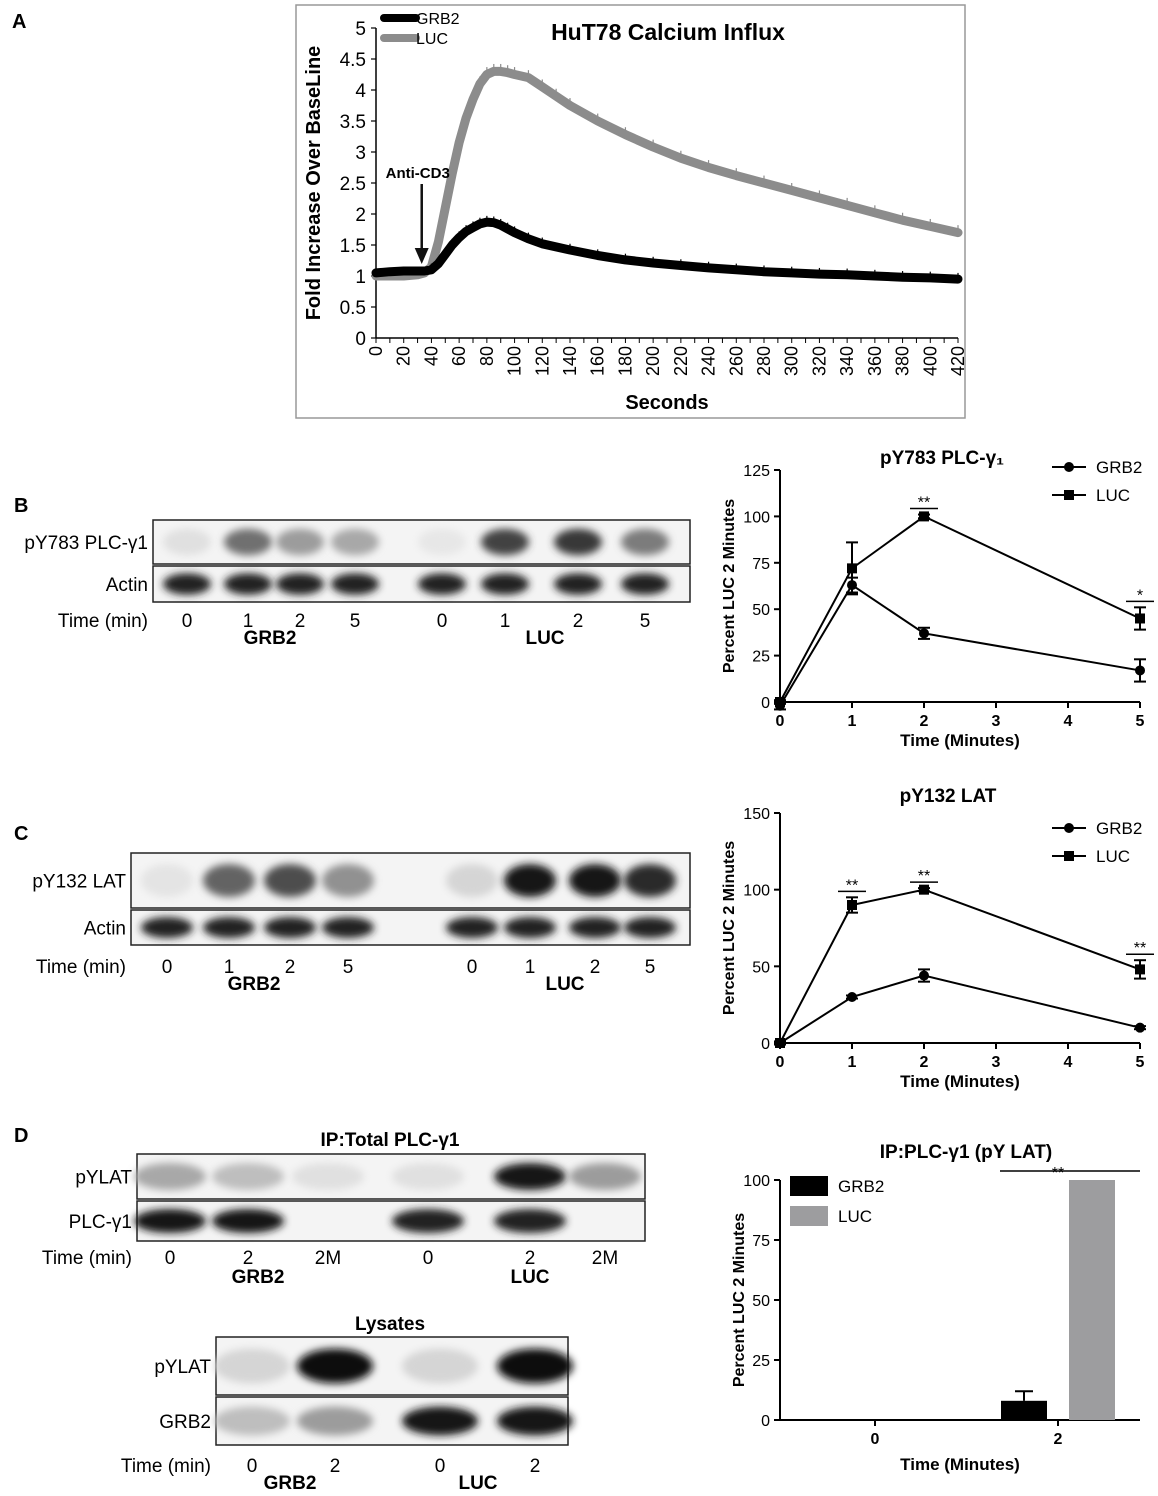 The width and height of the screenshot is (1158, 1496). Describe the element at coordinates (1140, 595) in the screenshot. I see `significance-label: *` at that location.